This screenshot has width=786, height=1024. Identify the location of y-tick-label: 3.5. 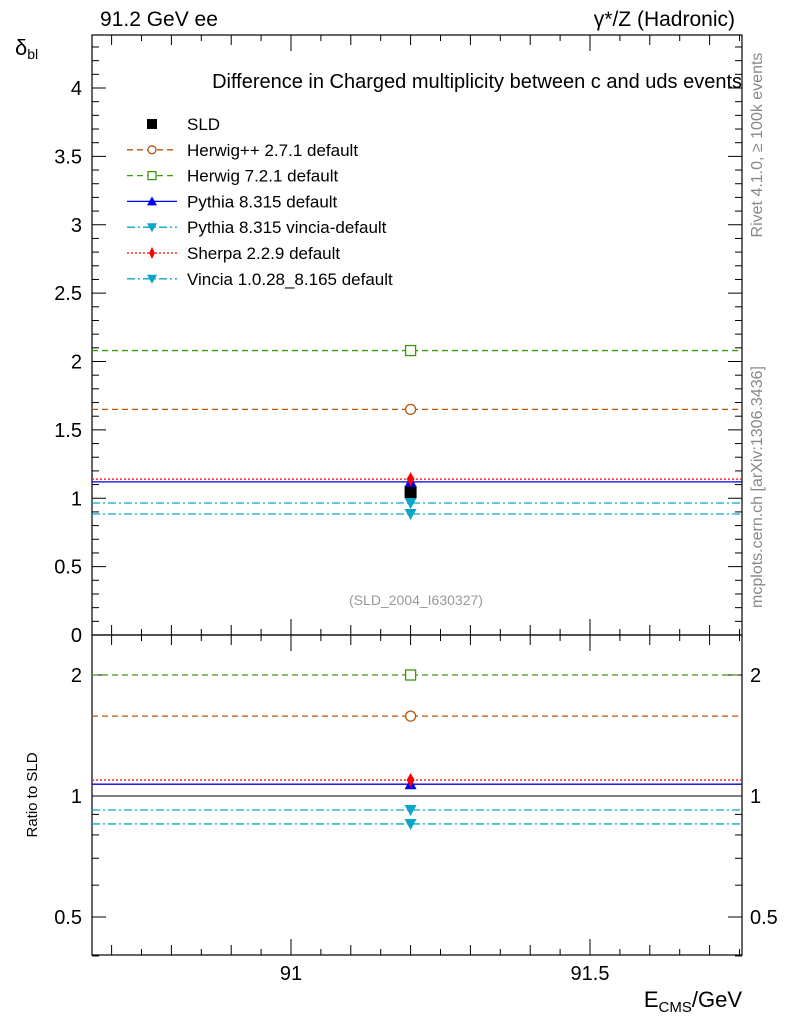
(68, 157).